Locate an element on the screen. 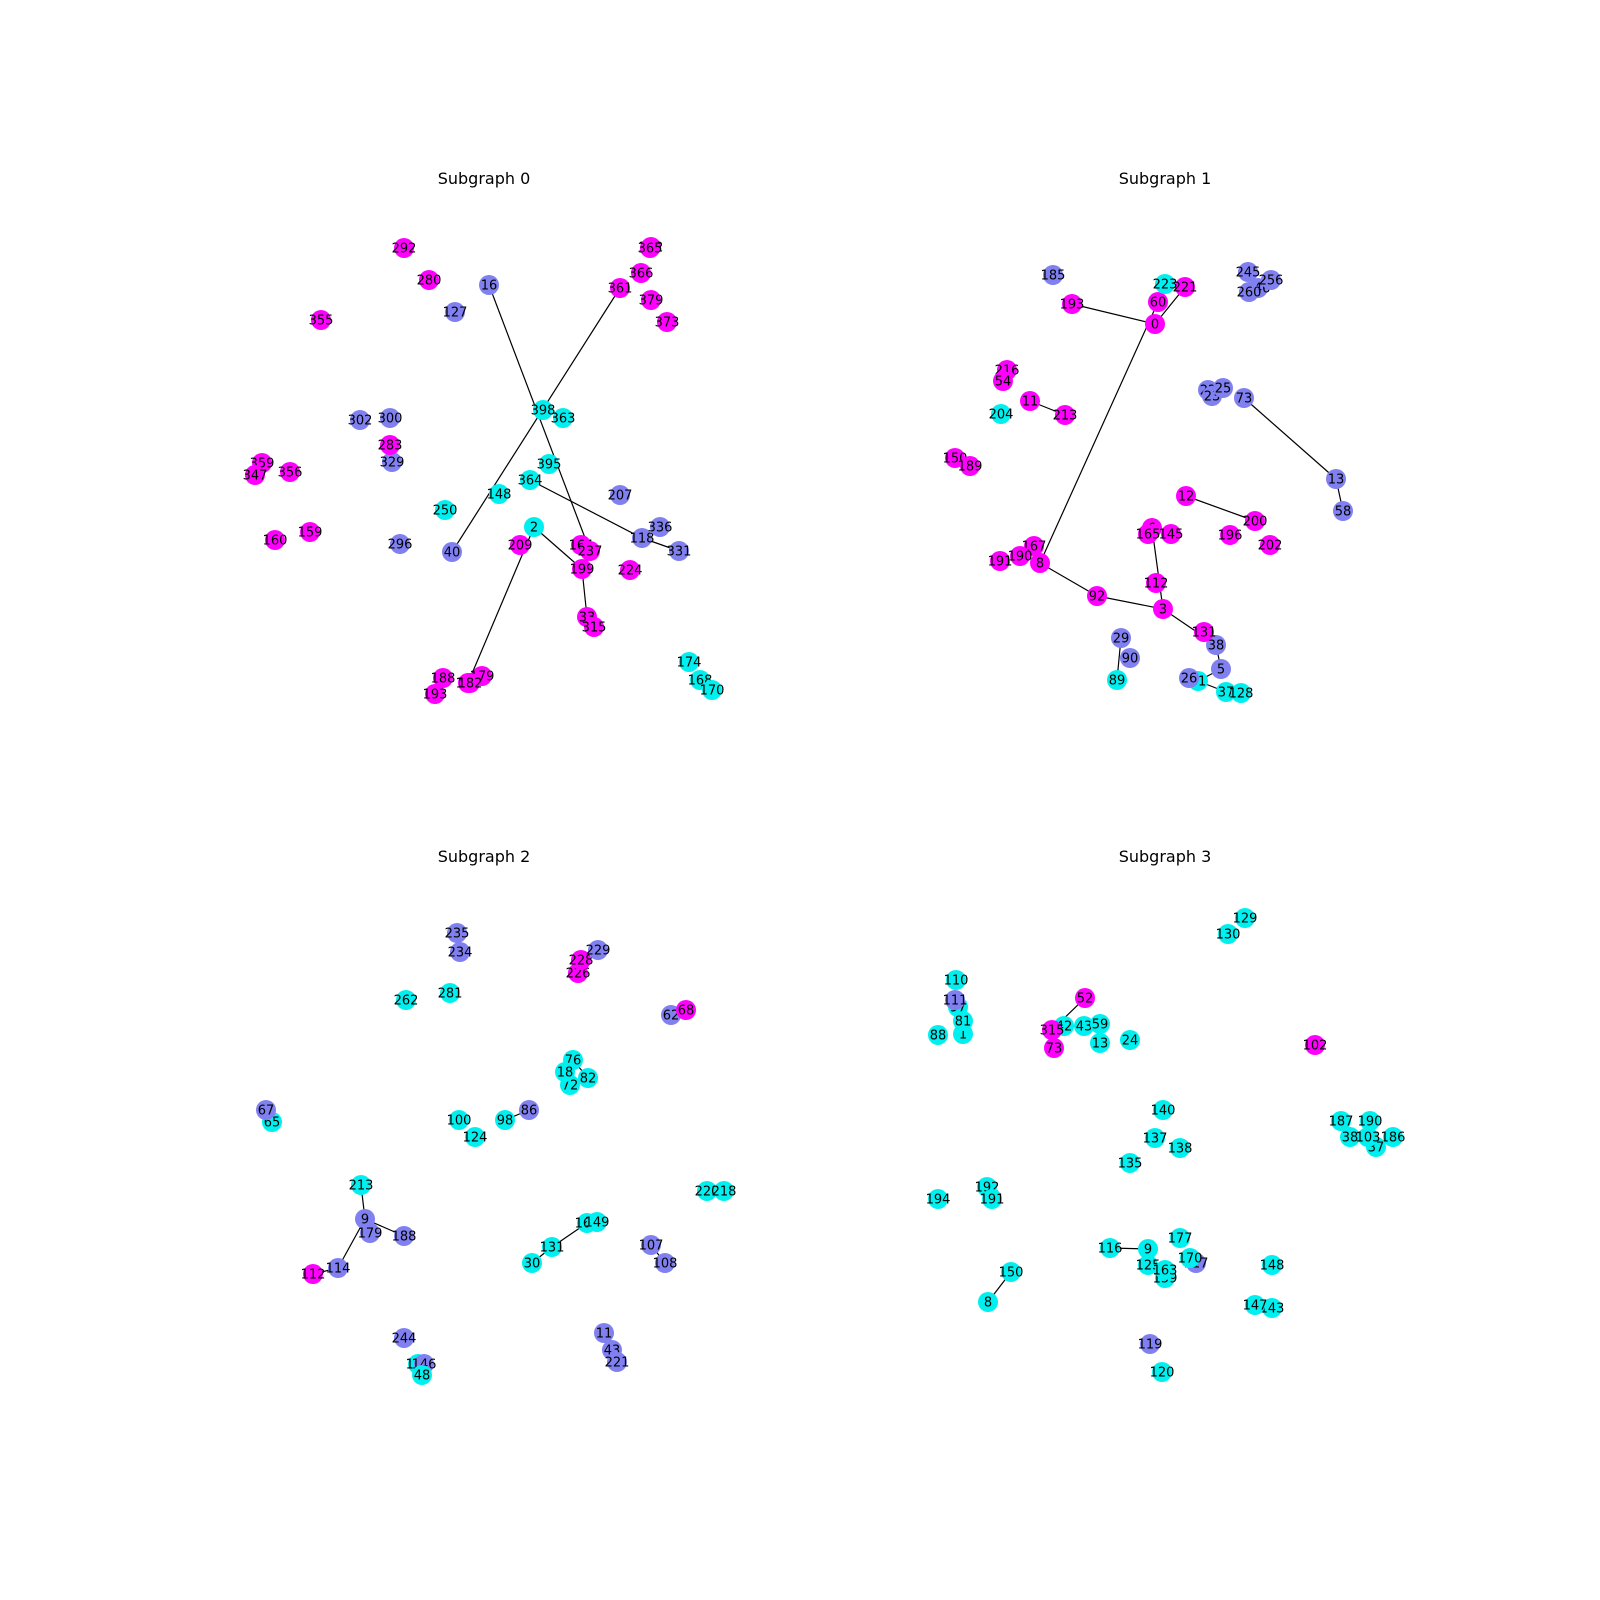 The width and height of the screenshot is (1600, 1600). node-label: 81 is located at coordinates (963, 1022).